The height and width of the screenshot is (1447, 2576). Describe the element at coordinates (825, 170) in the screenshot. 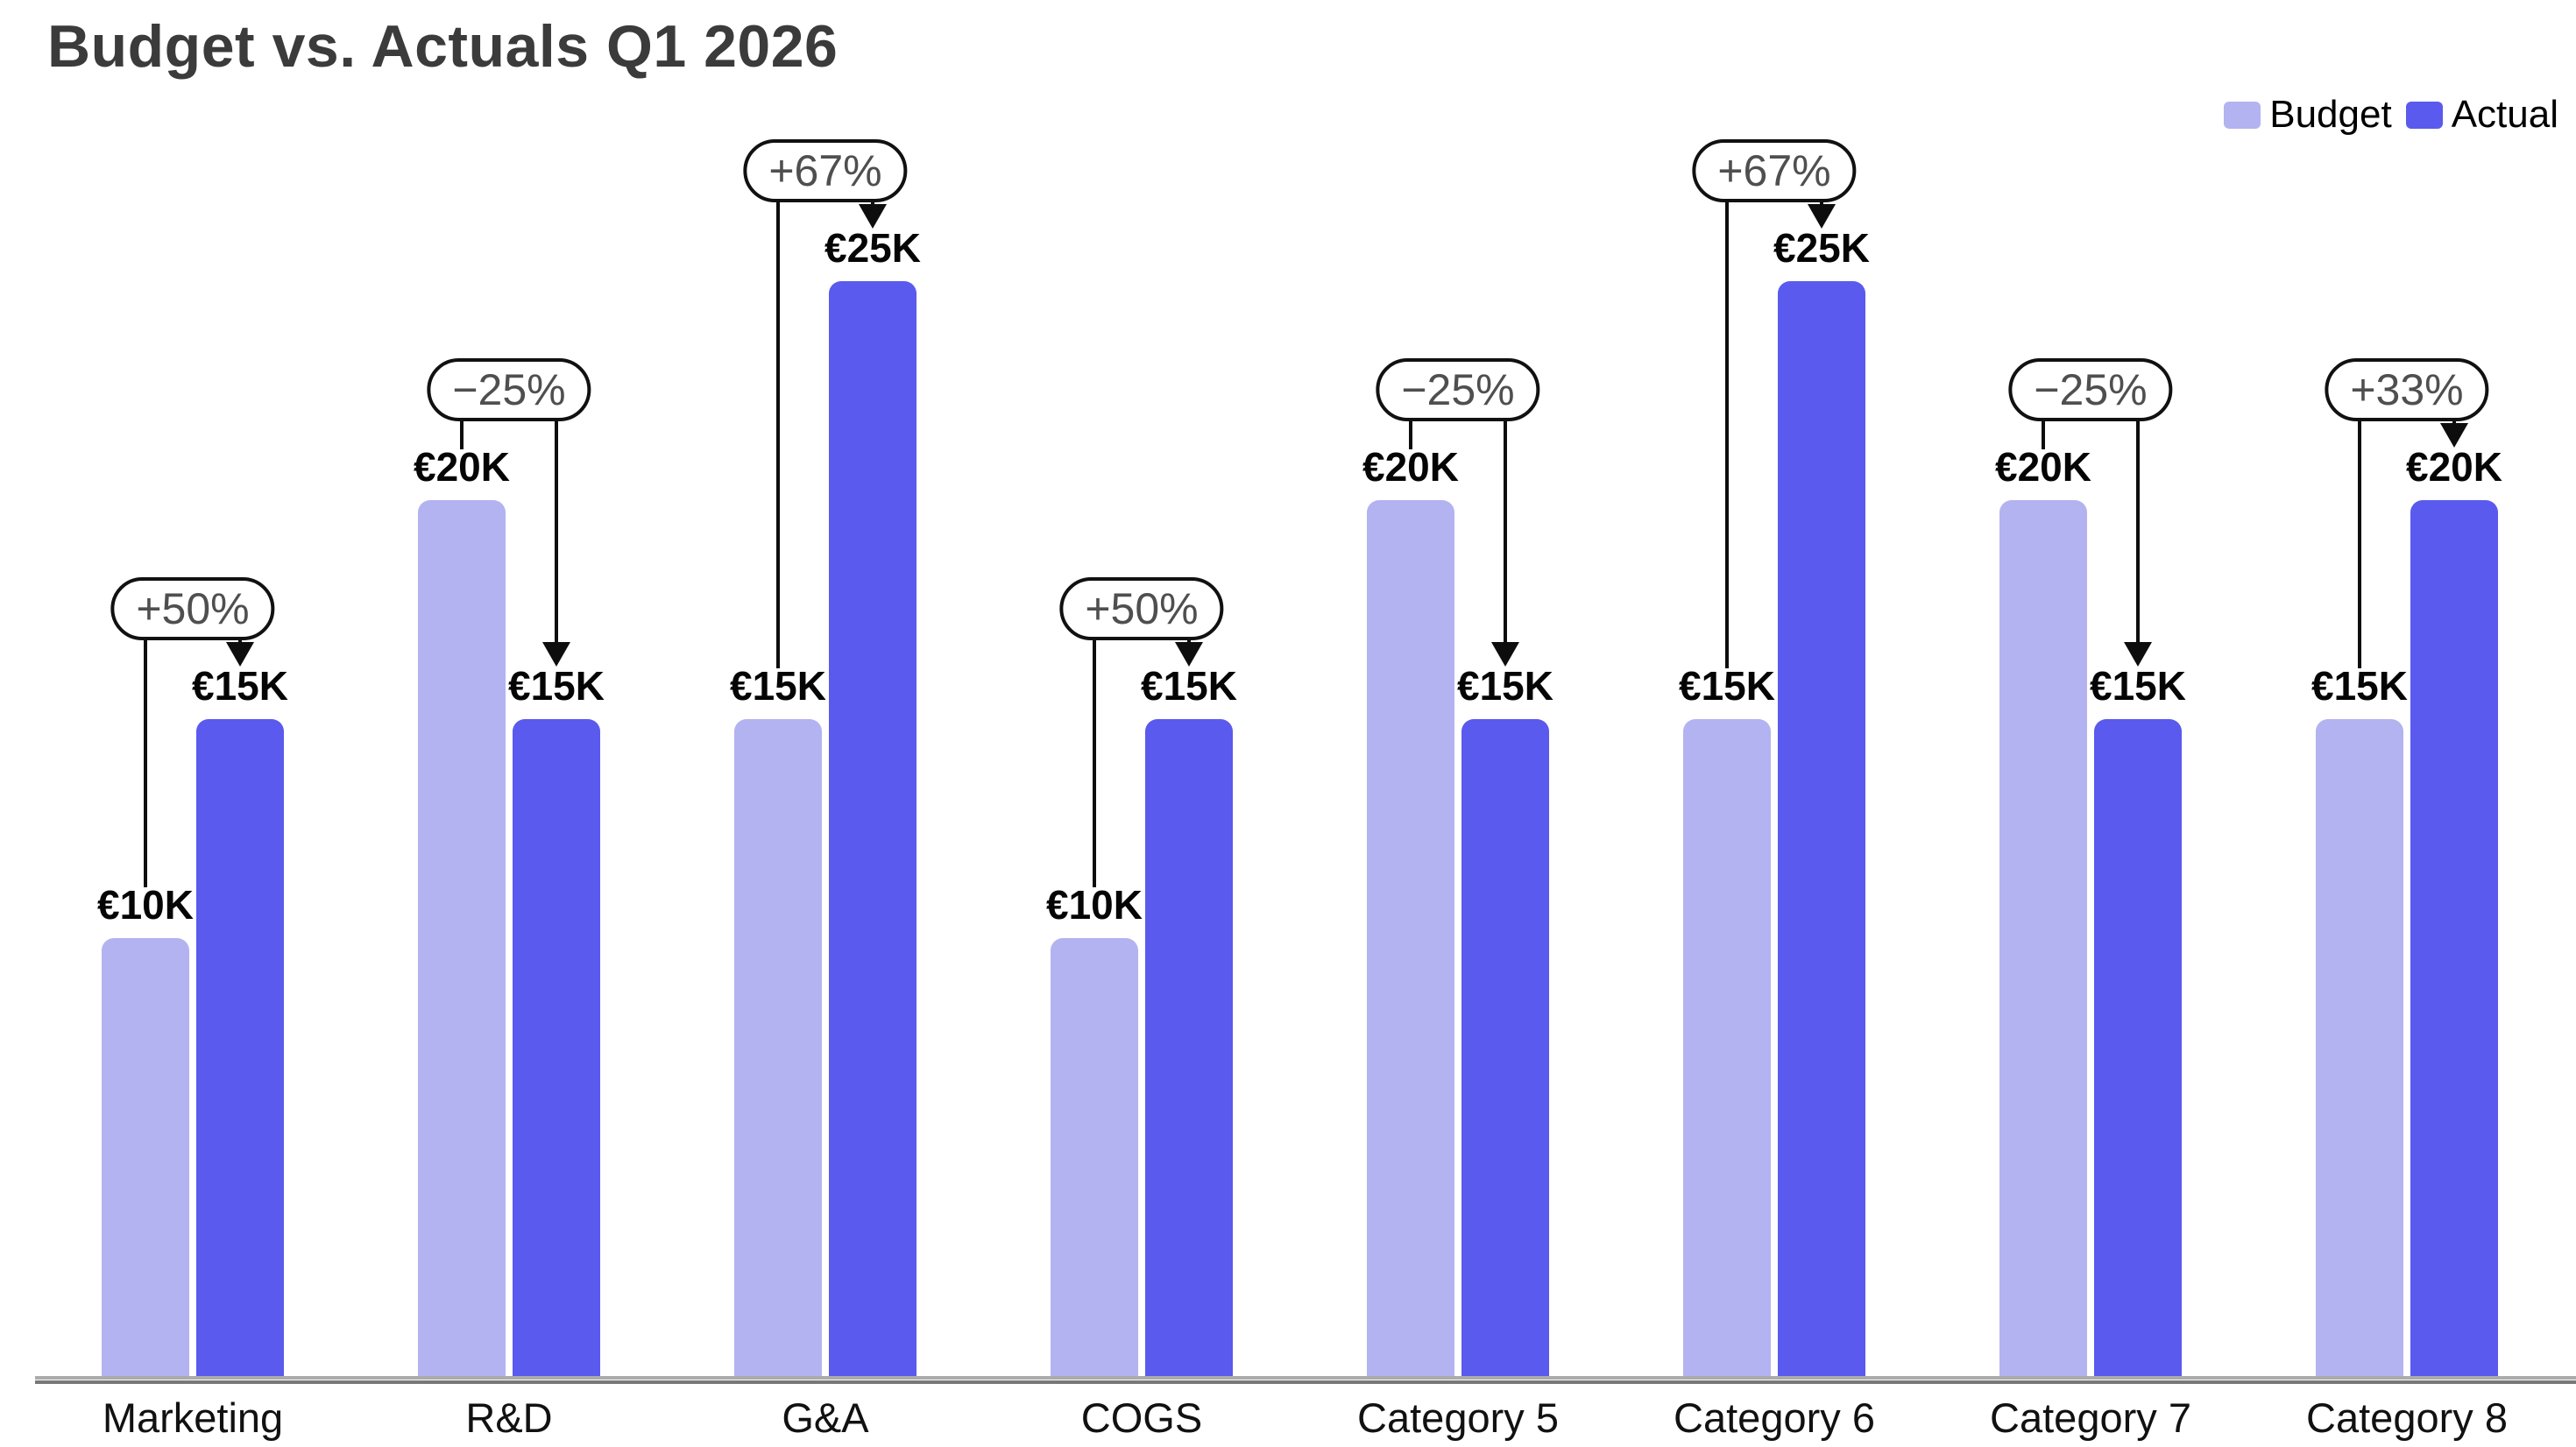

I see `percent-change-pill-g-a: +67%` at that location.